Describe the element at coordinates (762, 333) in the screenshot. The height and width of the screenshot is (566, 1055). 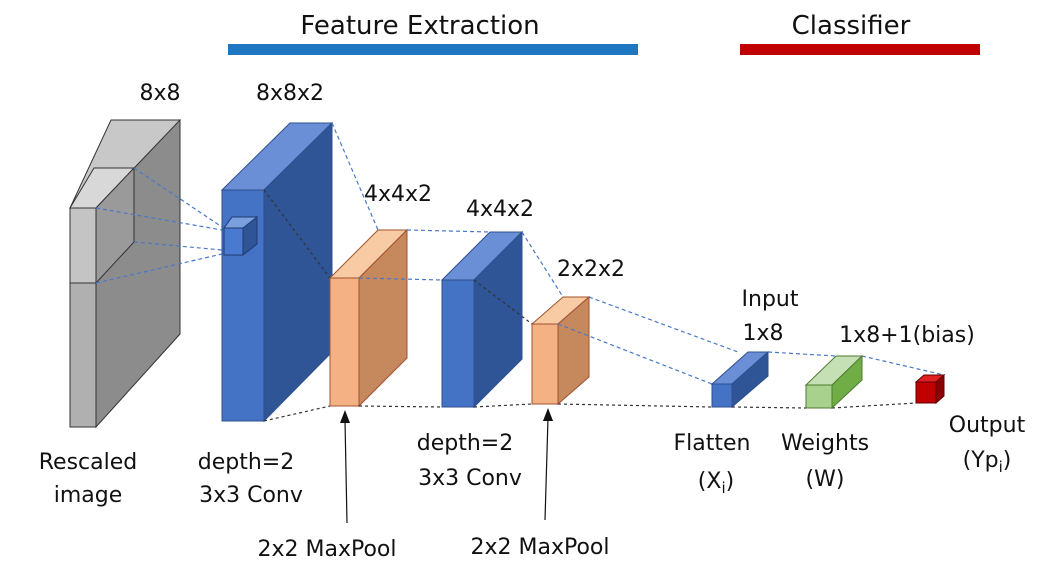
I see `flatten-top-line2: 1x8` at that location.